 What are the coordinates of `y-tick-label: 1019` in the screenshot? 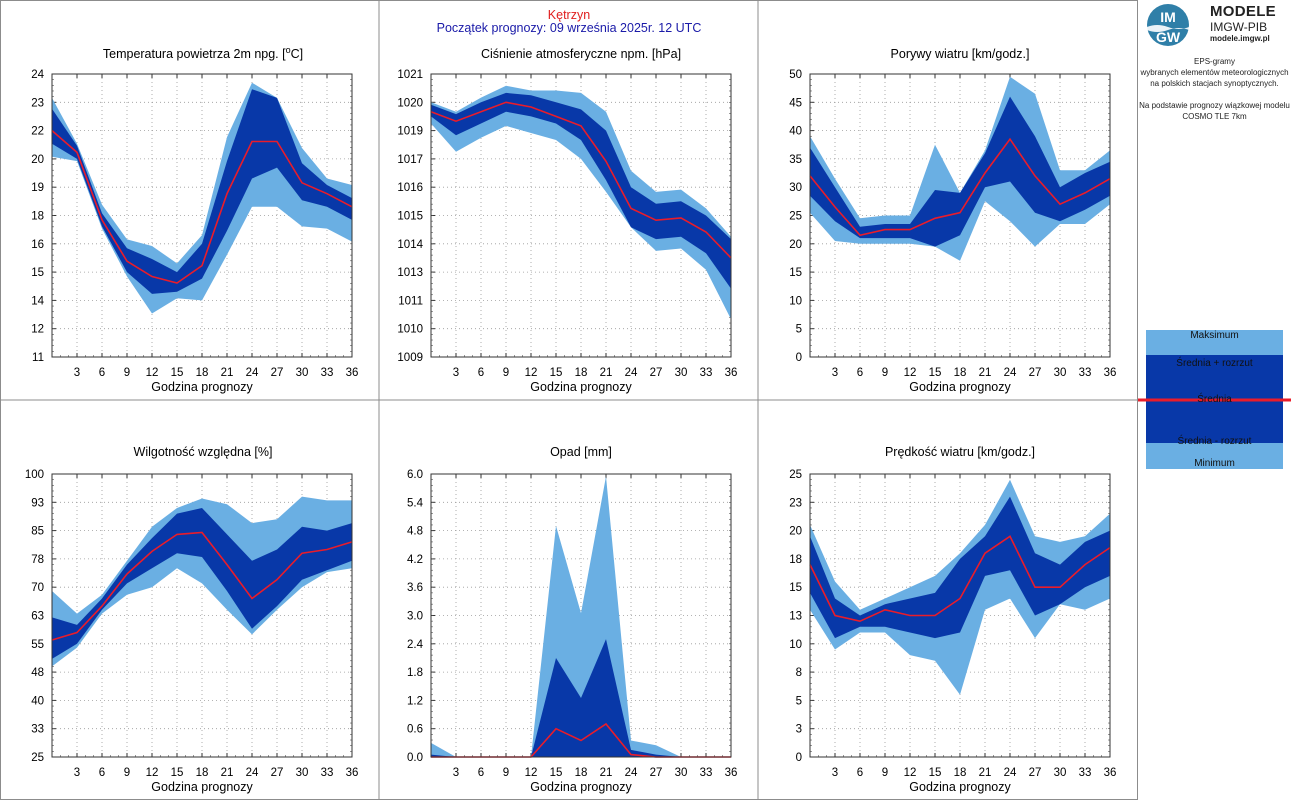 It's located at (410, 132).